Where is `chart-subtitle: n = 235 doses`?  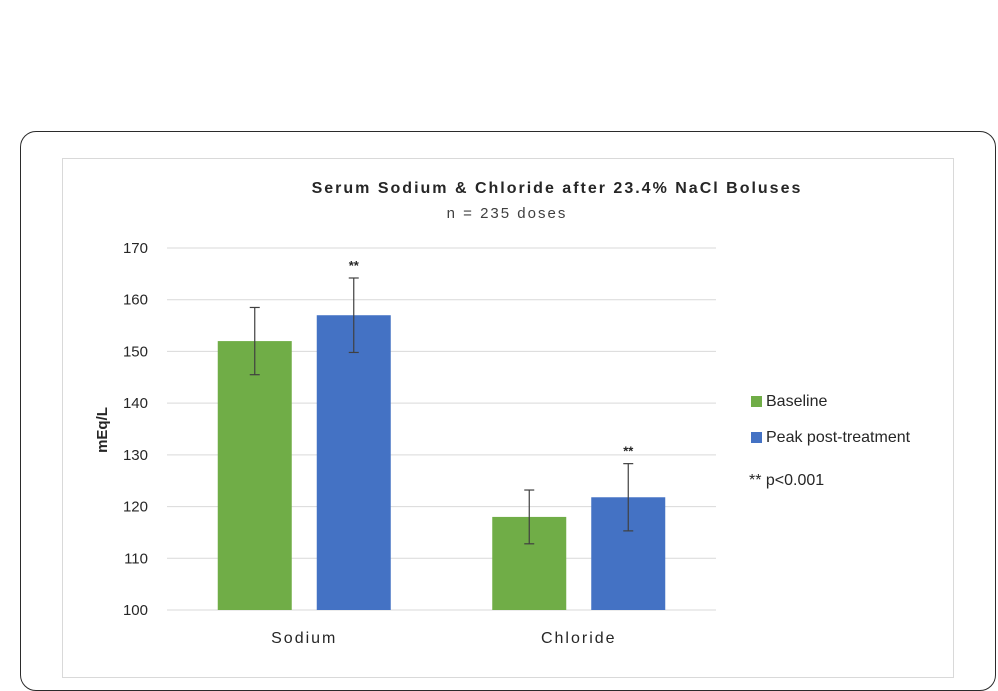
chart-subtitle: n = 235 doses is located at coordinates (507, 213).